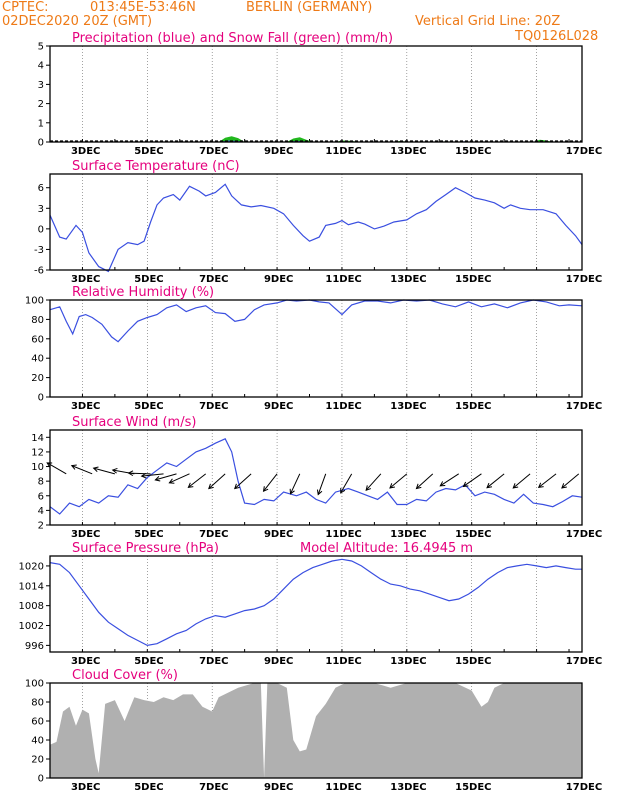  I want to click on y-tick-label: 0, so click(41, 398).